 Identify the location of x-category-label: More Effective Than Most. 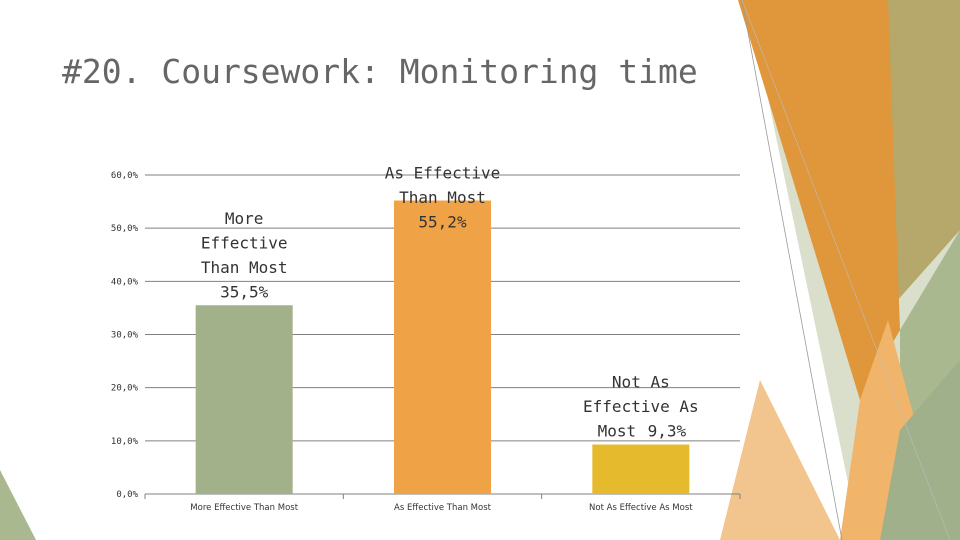
(244, 508).